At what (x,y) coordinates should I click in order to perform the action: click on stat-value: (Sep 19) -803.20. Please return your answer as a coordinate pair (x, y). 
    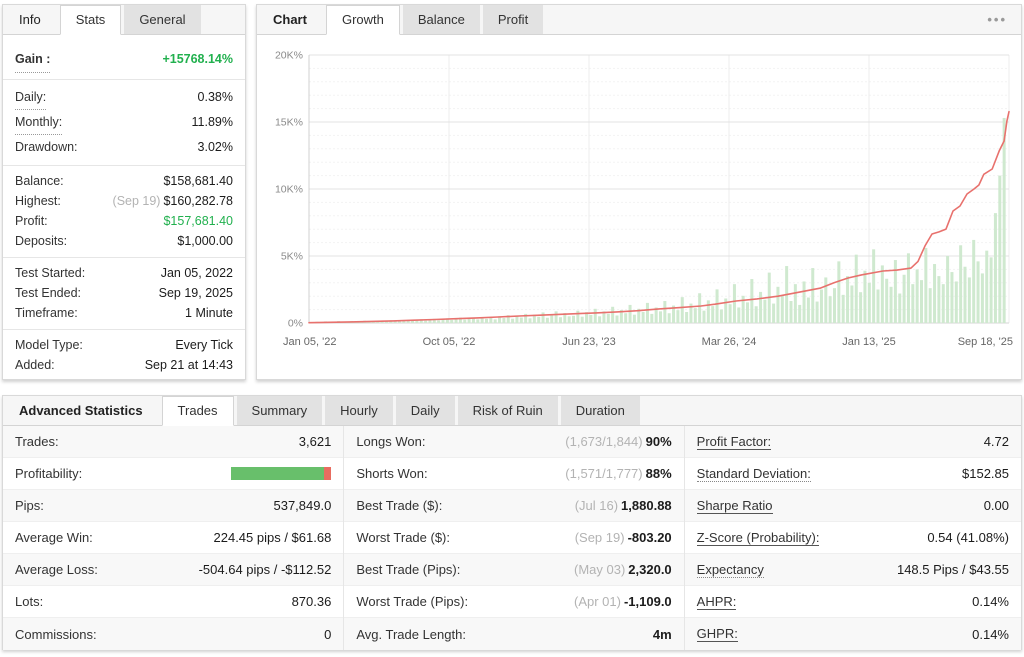
    Looking at the image, I should click on (623, 537).